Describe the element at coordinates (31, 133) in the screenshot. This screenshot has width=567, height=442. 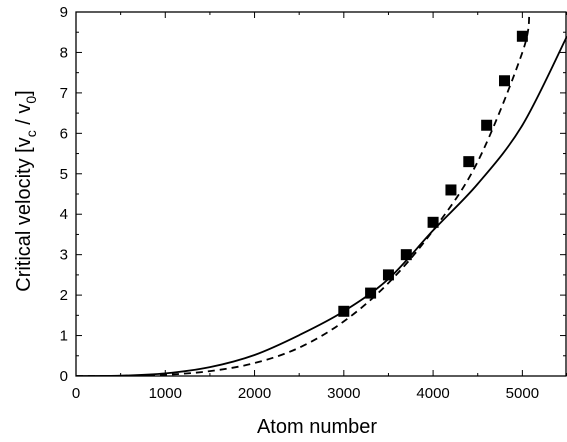
I see `y-axis-title-sub1: c` at that location.